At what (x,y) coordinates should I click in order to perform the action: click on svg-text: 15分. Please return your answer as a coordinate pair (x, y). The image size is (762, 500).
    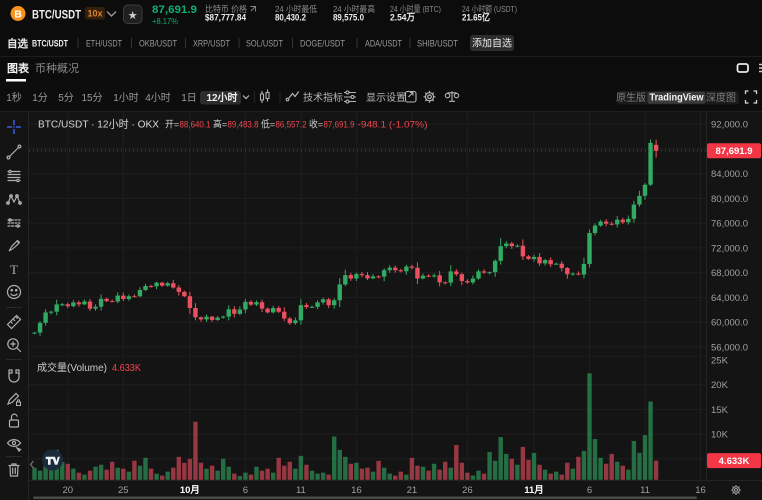
    Looking at the image, I should click on (91, 98).